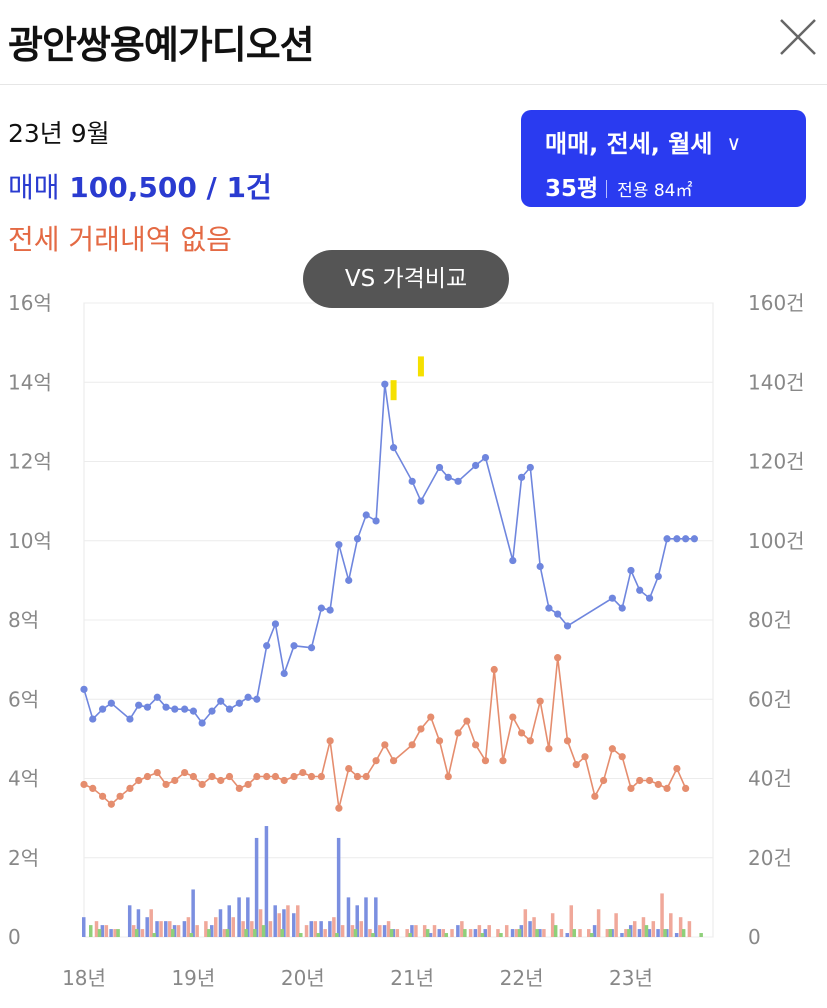 Image resolution: width=827 pixels, height=1008 pixels. I want to click on close-icon, so click(798, 37).